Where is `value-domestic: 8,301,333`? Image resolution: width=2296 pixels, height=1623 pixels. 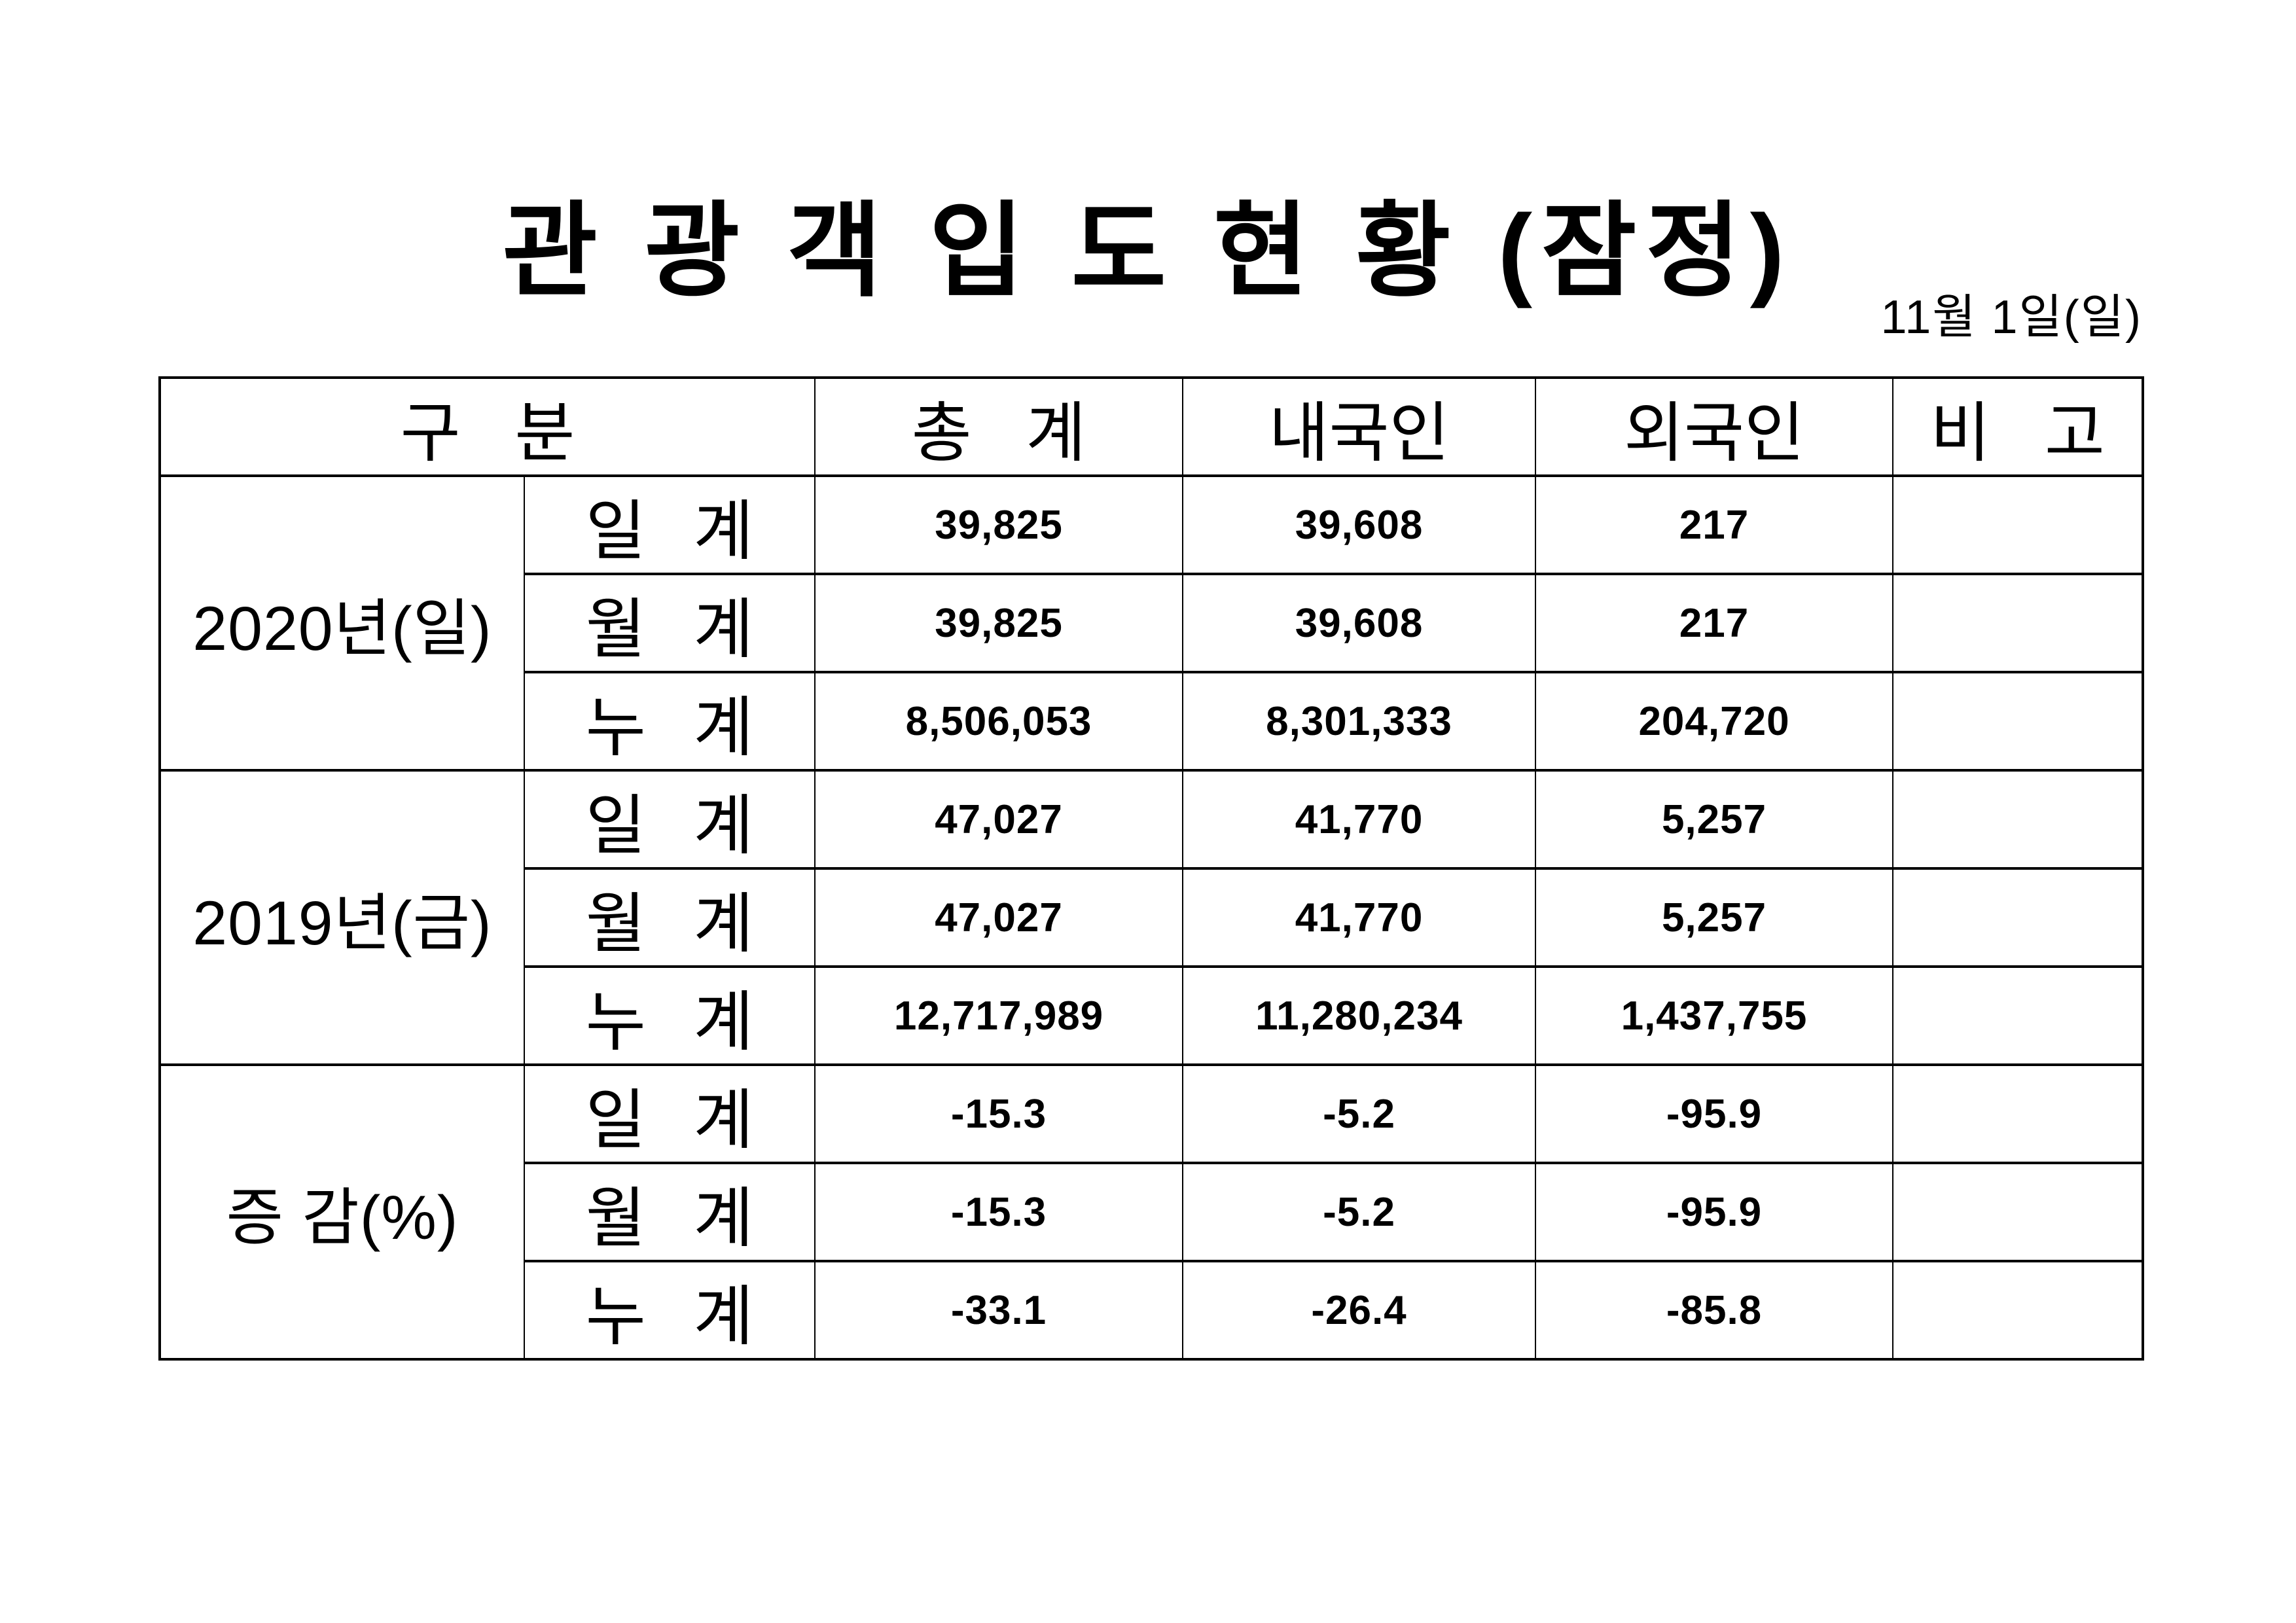
value-domestic: 8,301,333 is located at coordinates (1359, 721).